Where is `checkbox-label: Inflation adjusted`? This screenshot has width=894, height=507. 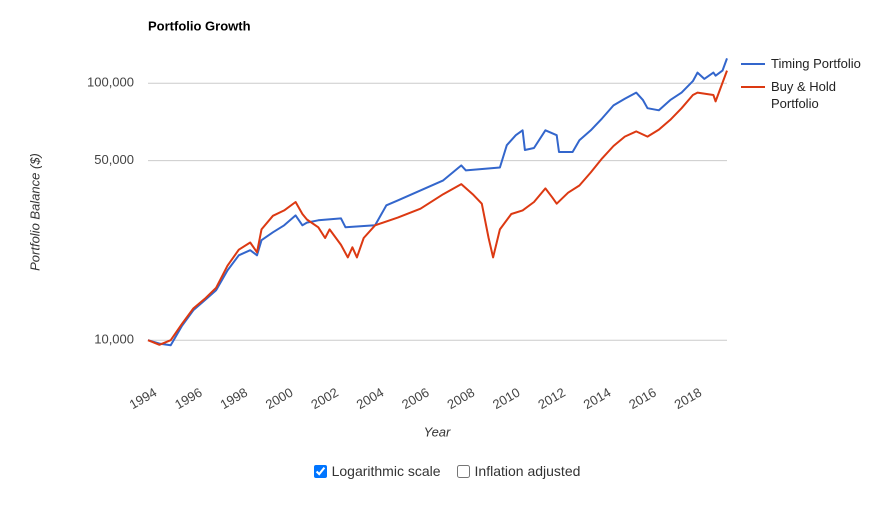
checkbox-label: Inflation adjusted is located at coordinates (527, 471).